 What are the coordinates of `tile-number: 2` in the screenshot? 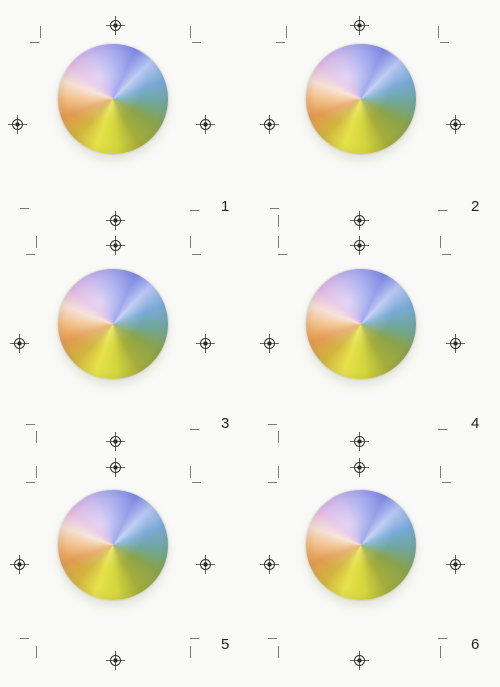 It's located at (475, 206).